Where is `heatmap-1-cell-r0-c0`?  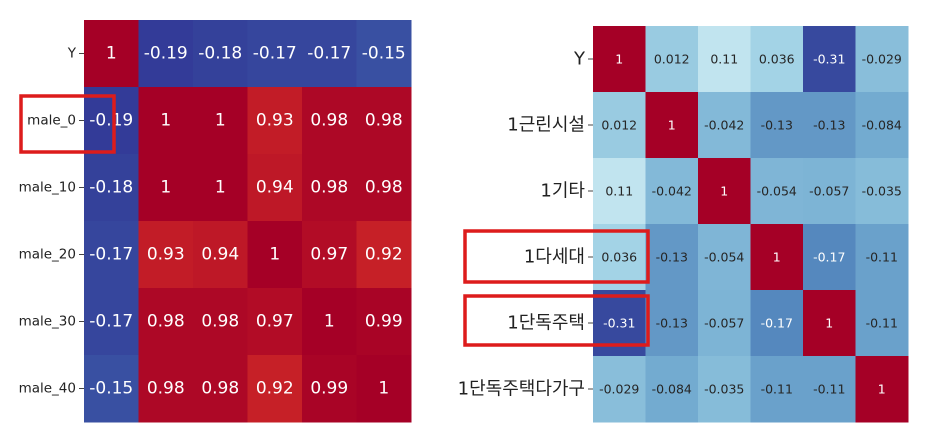 heatmap-1-cell-r0-c0 is located at coordinates (111, 54).